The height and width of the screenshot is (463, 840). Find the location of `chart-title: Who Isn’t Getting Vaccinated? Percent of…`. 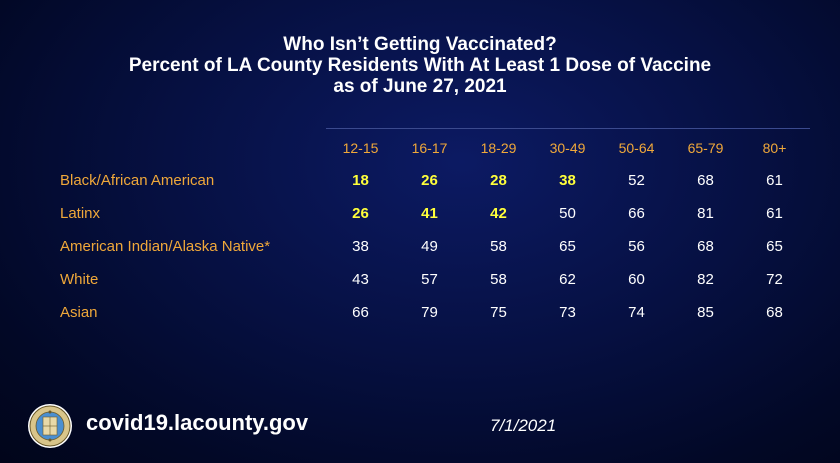

chart-title: Who Isn’t Getting Vaccinated? Percent of… is located at coordinates (420, 65).